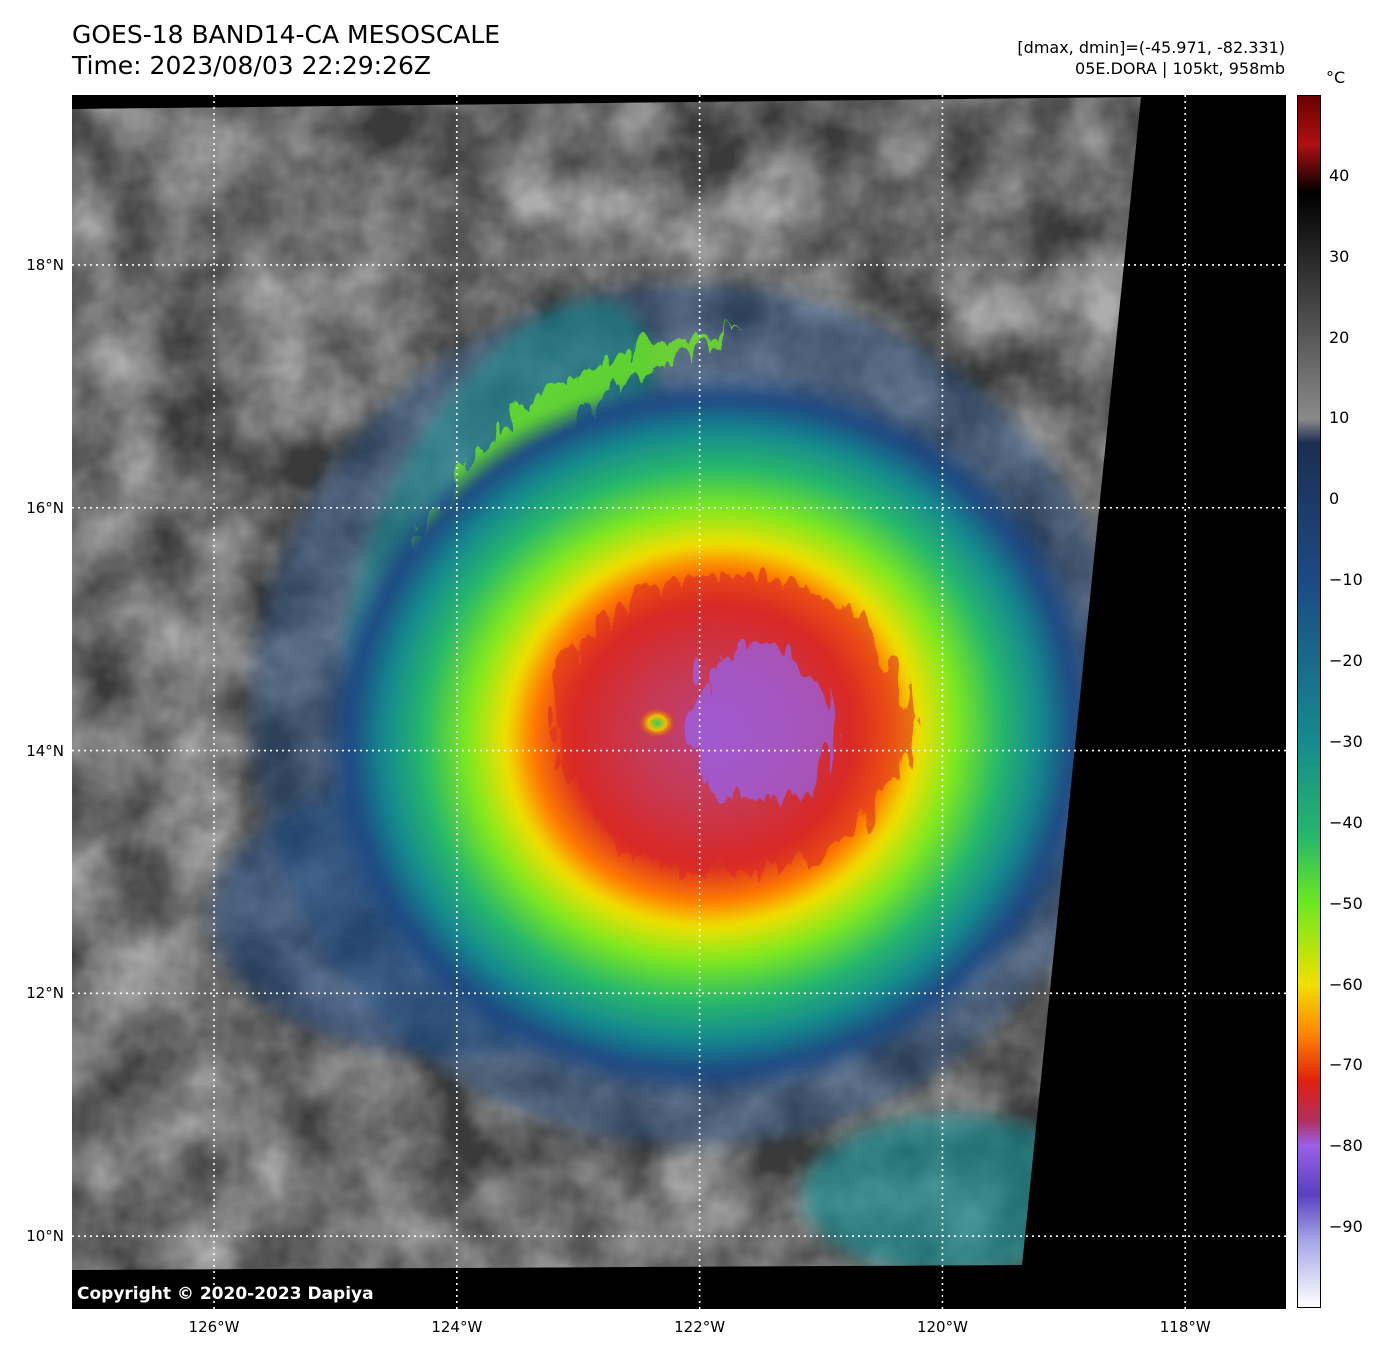  I want to click on colorbar-tick-label: −30, so click(1346, 741).